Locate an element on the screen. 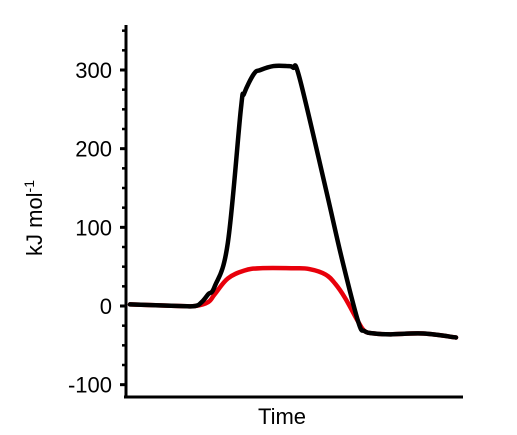 This screenshot has height=435, width=517. x-axis-label: Time is located at coordinates (282, 416).